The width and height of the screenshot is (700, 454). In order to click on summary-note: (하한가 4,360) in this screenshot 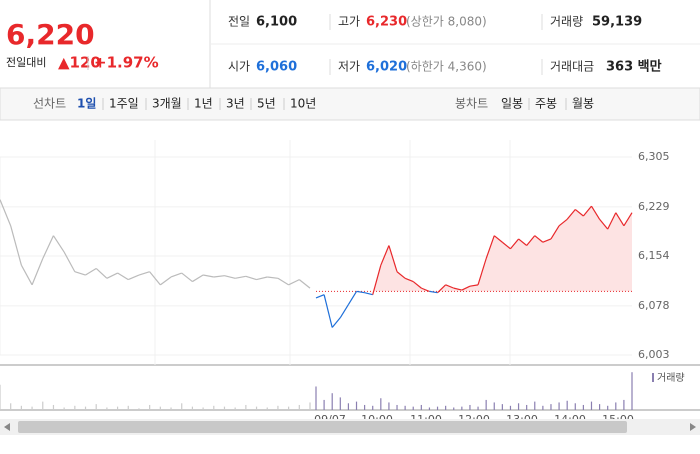, I will do `click(446, 67)`.